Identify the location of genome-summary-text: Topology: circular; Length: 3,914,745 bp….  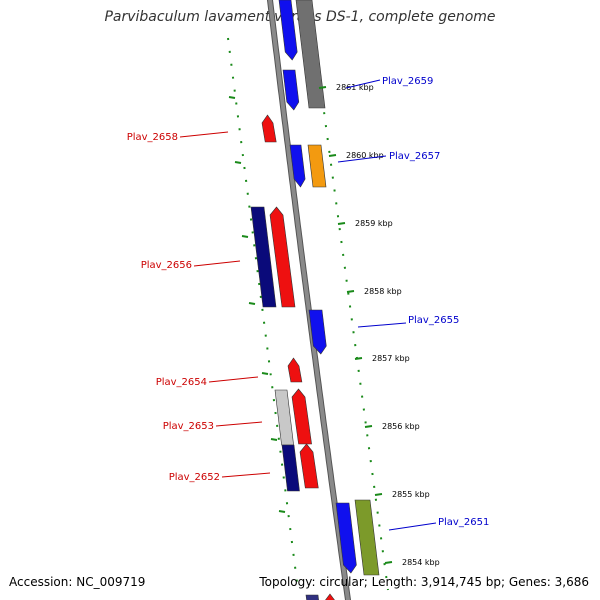
(424, 582).